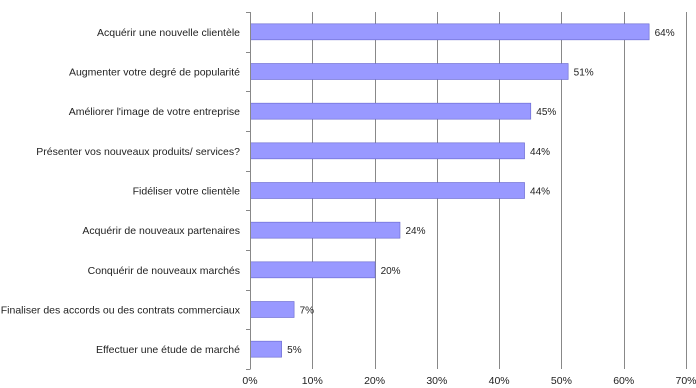 This screenshot has width=696, height=388. What do you see at coordinates (312, 381) in the screenshot?
I see `x-tick-label: 10%` at bounding box center [312, 381].